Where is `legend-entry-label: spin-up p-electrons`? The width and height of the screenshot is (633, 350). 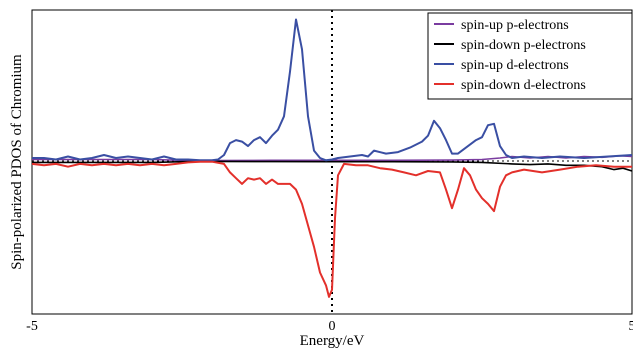
legend-entry-label: spin-up p-electrons is located at coordinates (515, 25).